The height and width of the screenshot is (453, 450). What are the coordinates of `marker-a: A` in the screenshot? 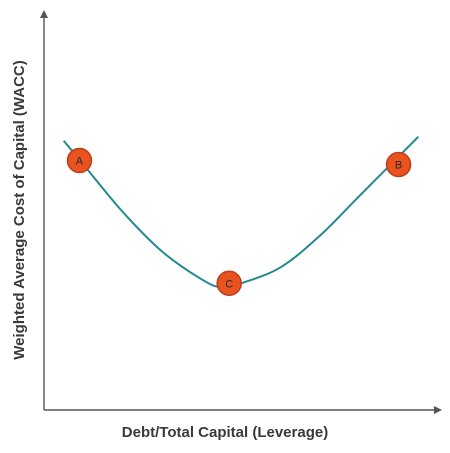 It's located at (79, 160).